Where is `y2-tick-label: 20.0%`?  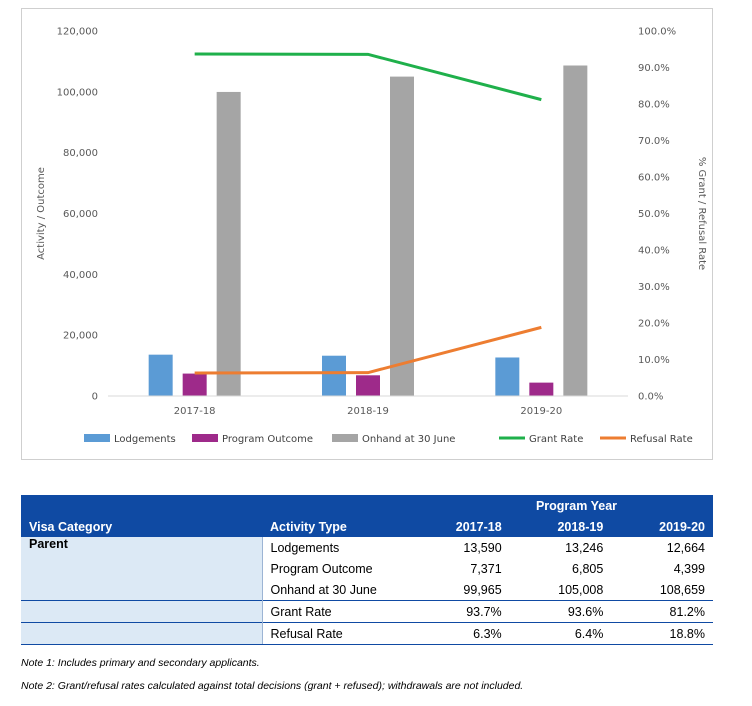
y2-tick-label: 20.0% is located at coordinates (654, 324).